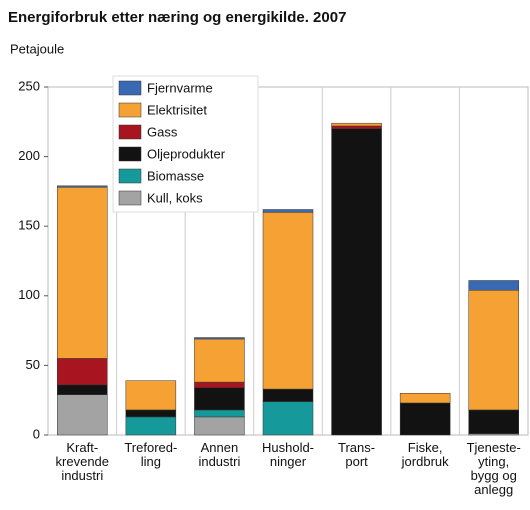  Describe the element at coordinates (29, 85) in the screenshot. I see `y-tick-label: 250` at that location.